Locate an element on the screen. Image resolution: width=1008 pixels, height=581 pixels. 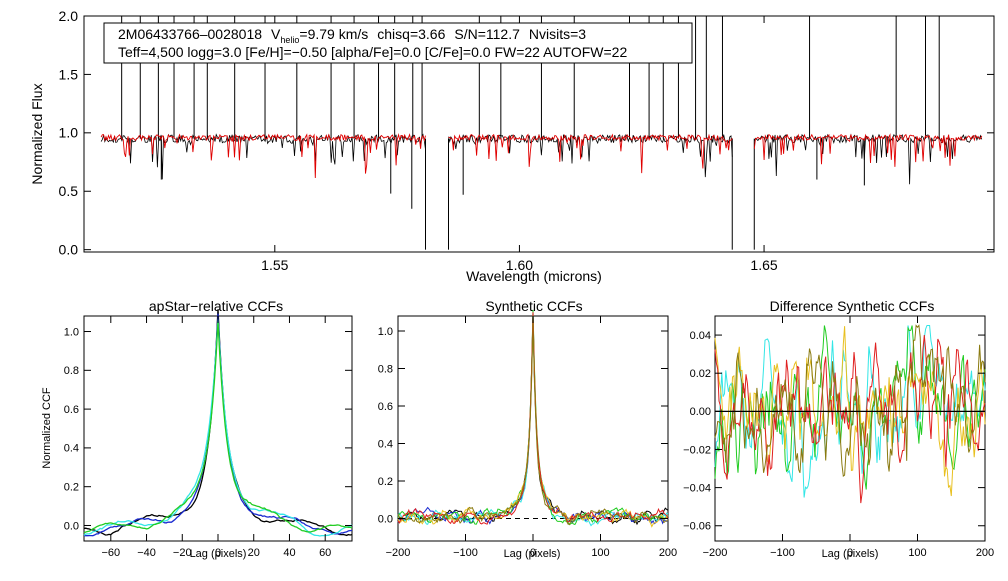
apstar-ccf-ylabel: Normalized CCF is located at coordinates (47, 428).